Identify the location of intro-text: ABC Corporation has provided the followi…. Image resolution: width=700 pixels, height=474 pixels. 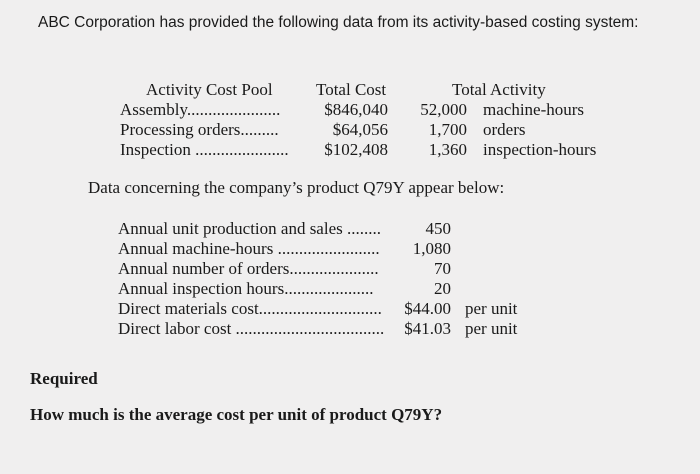
(338, 22).